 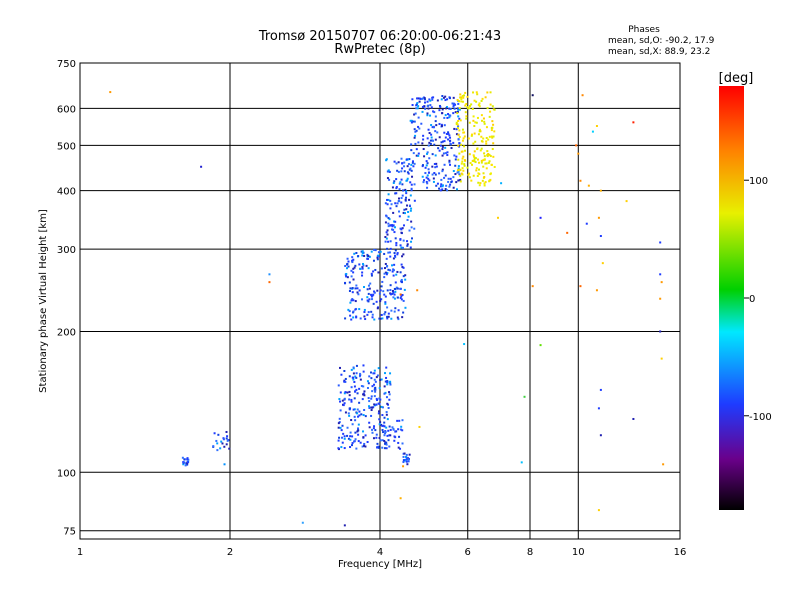 I want to click on colorbar-tick-label: 0, so click(x=752, y=299).